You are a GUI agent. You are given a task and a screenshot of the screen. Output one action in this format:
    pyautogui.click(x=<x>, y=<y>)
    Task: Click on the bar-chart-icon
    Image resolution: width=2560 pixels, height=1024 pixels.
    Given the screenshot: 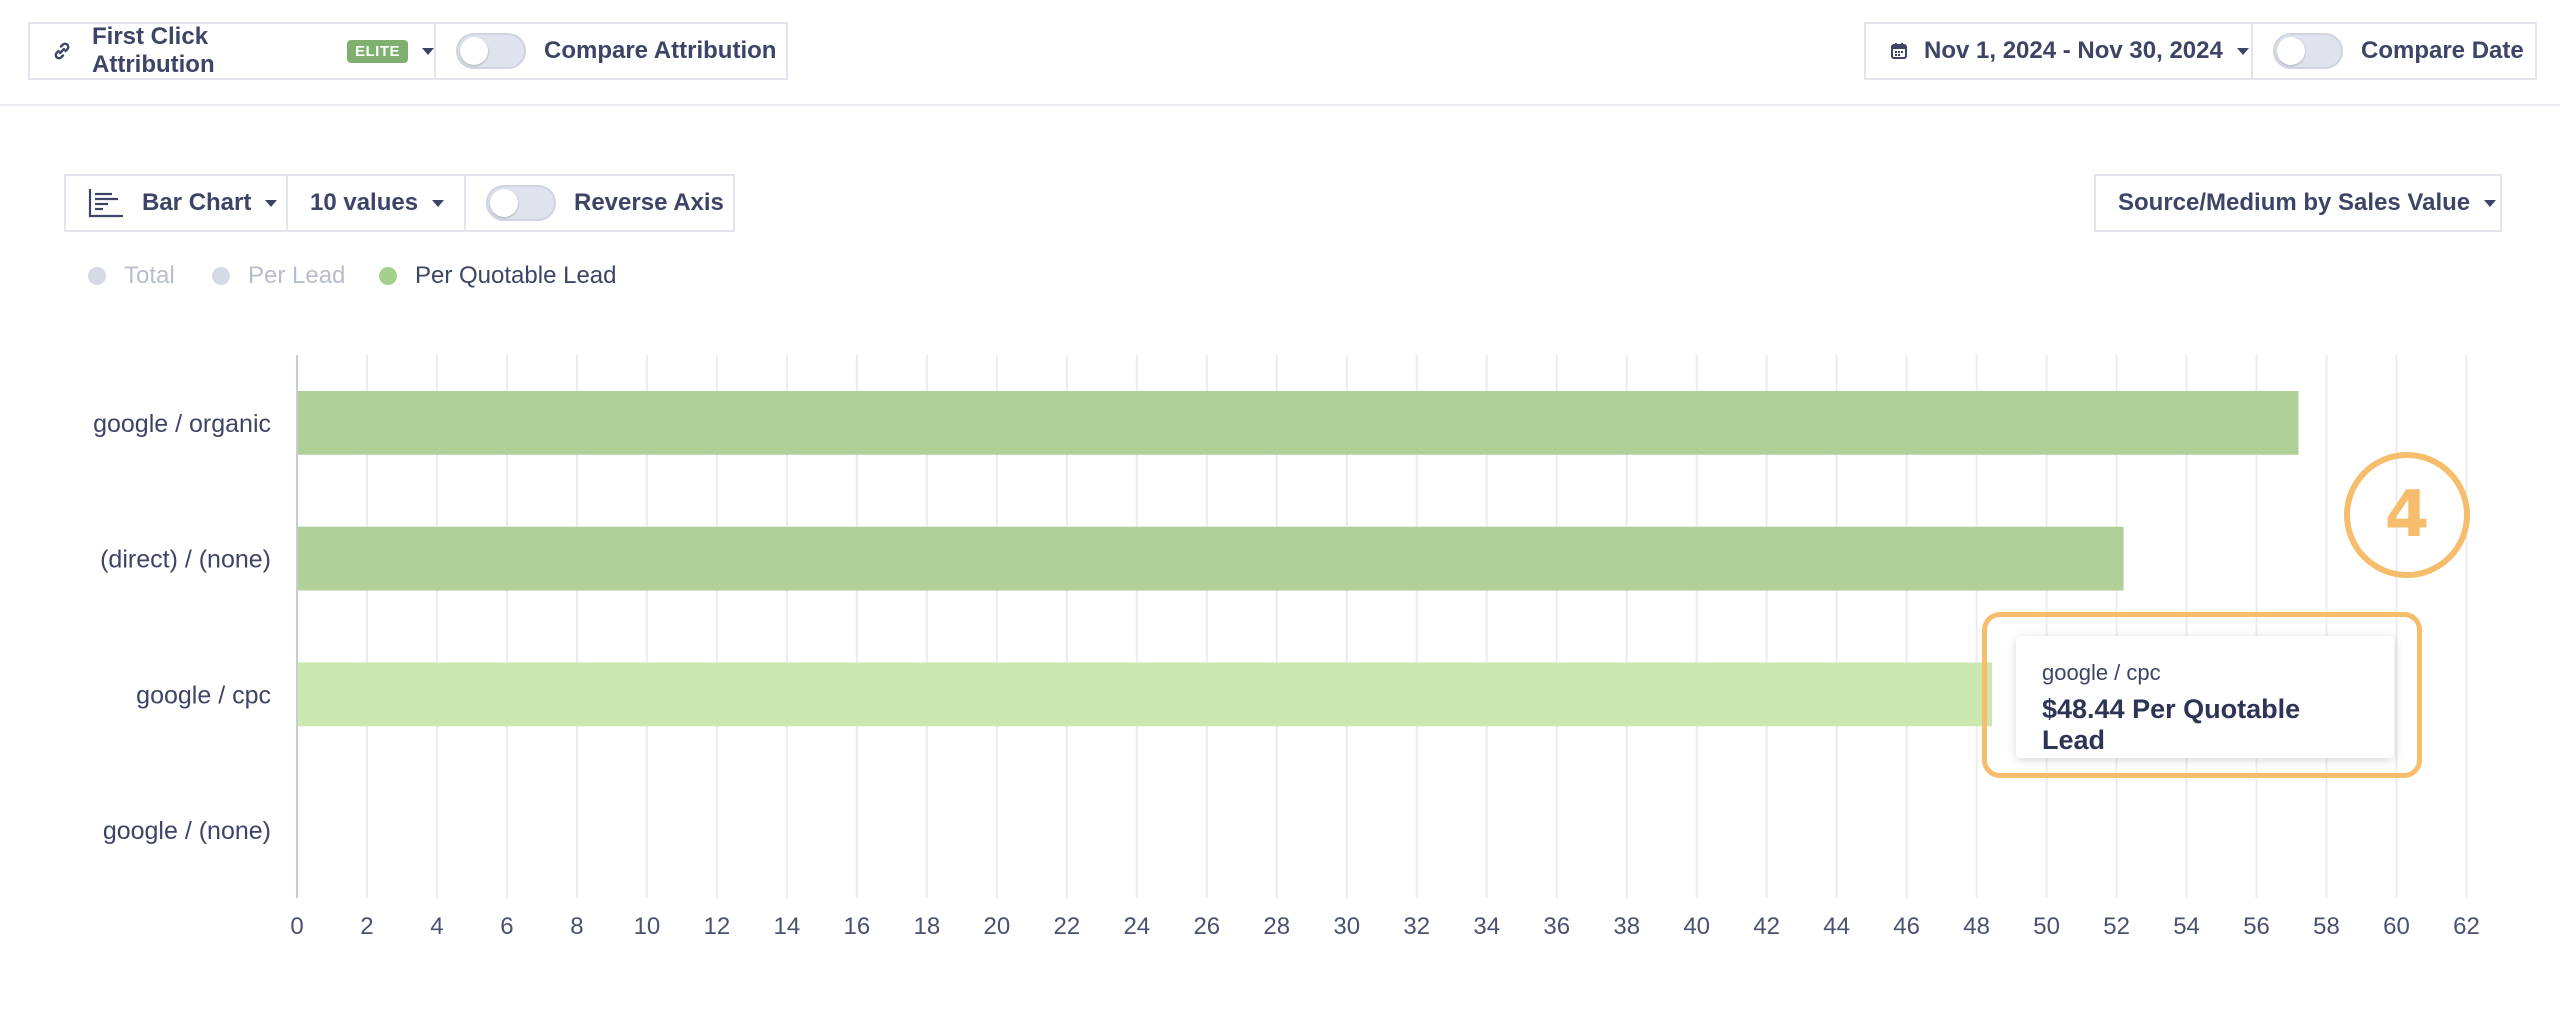 What is the action you would take?
    pyautogui.click(x=106, y=203)
    